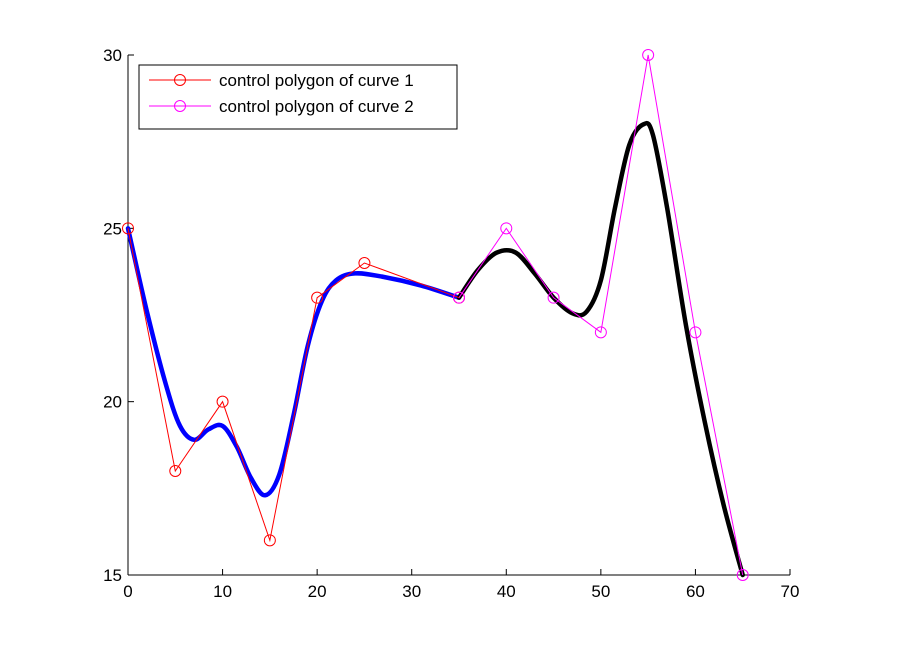  I want to click on x-tick-label: 20, so click(317, 591).